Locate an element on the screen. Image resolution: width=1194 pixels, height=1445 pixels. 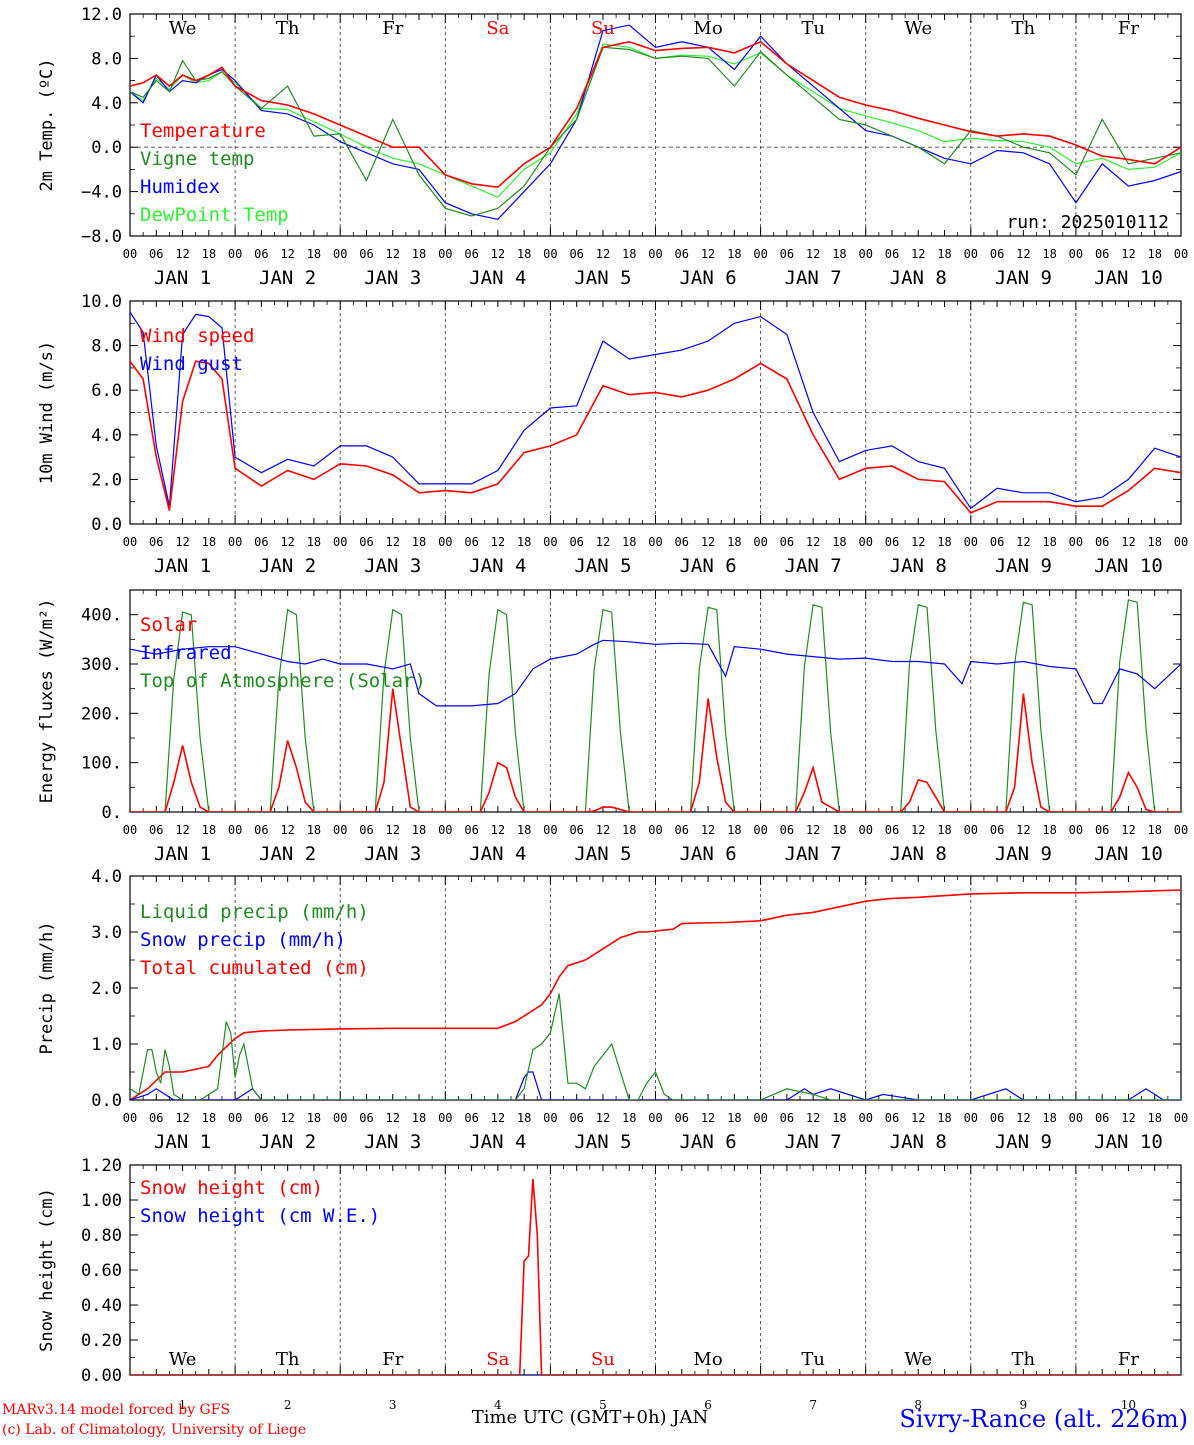
series-line-snow-height-cm is located at coordinates (655, 1276).